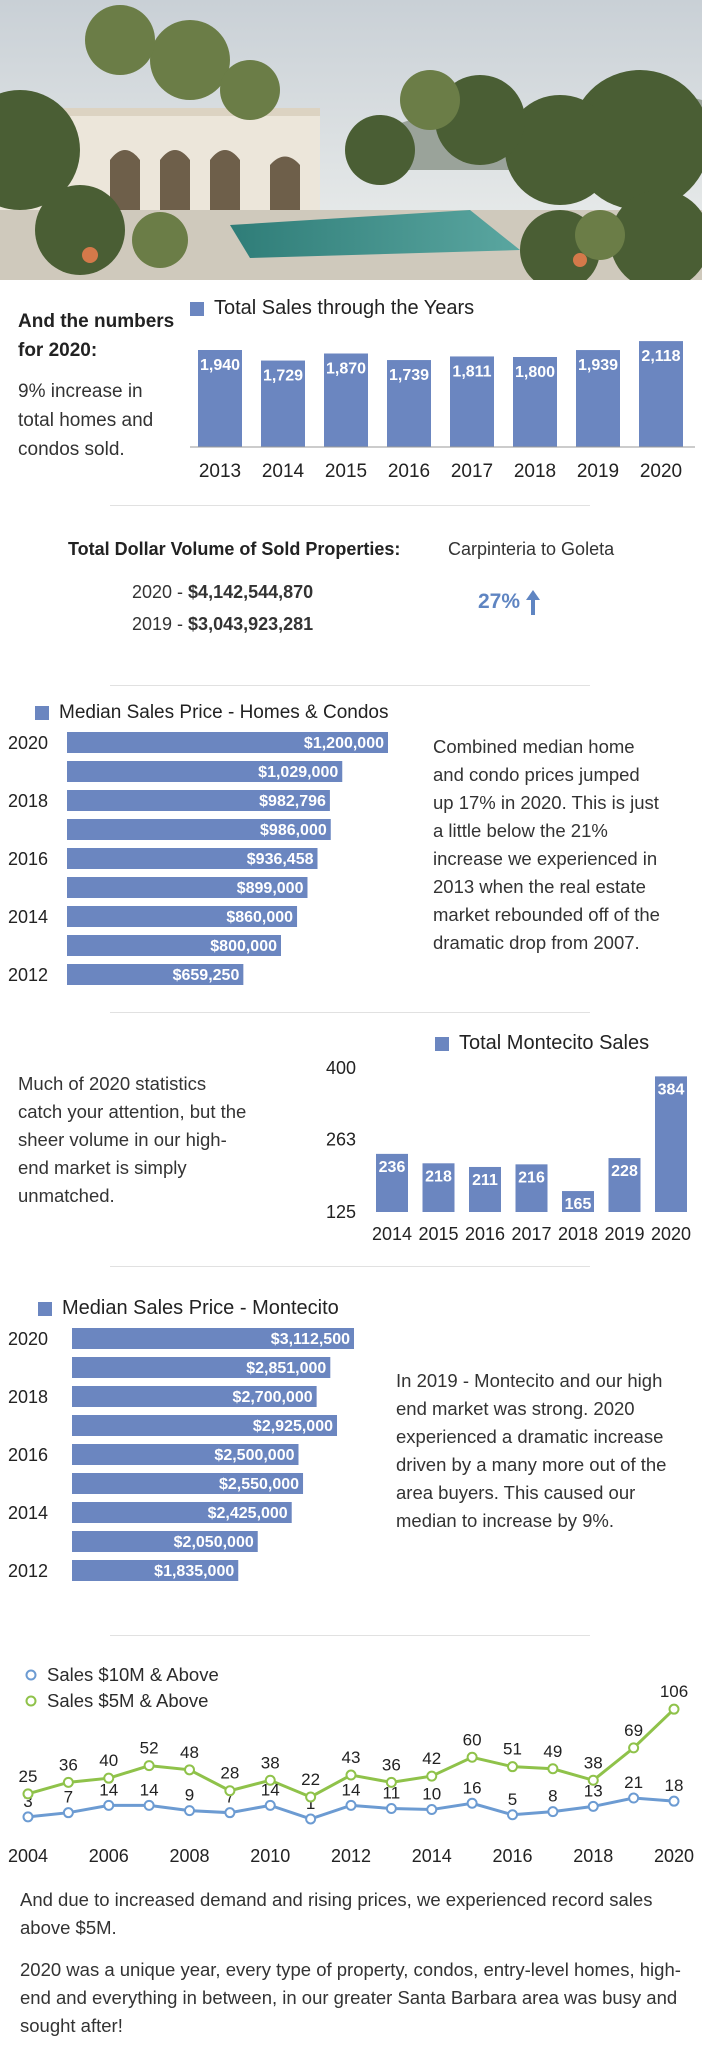 Image resolution: width=702 pixels, height=2048 pixels. I want to click on volume-region: Carpinteria to Goleta, so click(531, 549).